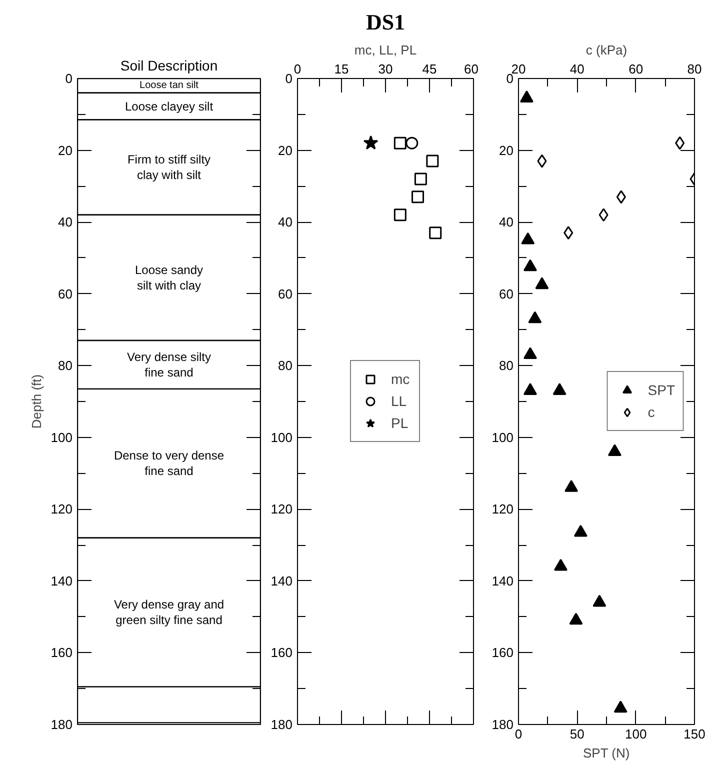 The height and width of the screenshot is (779, 712). Describe the element at coordinates (400, 423) in the screenshot. I see `legend-label: PL` at that location.